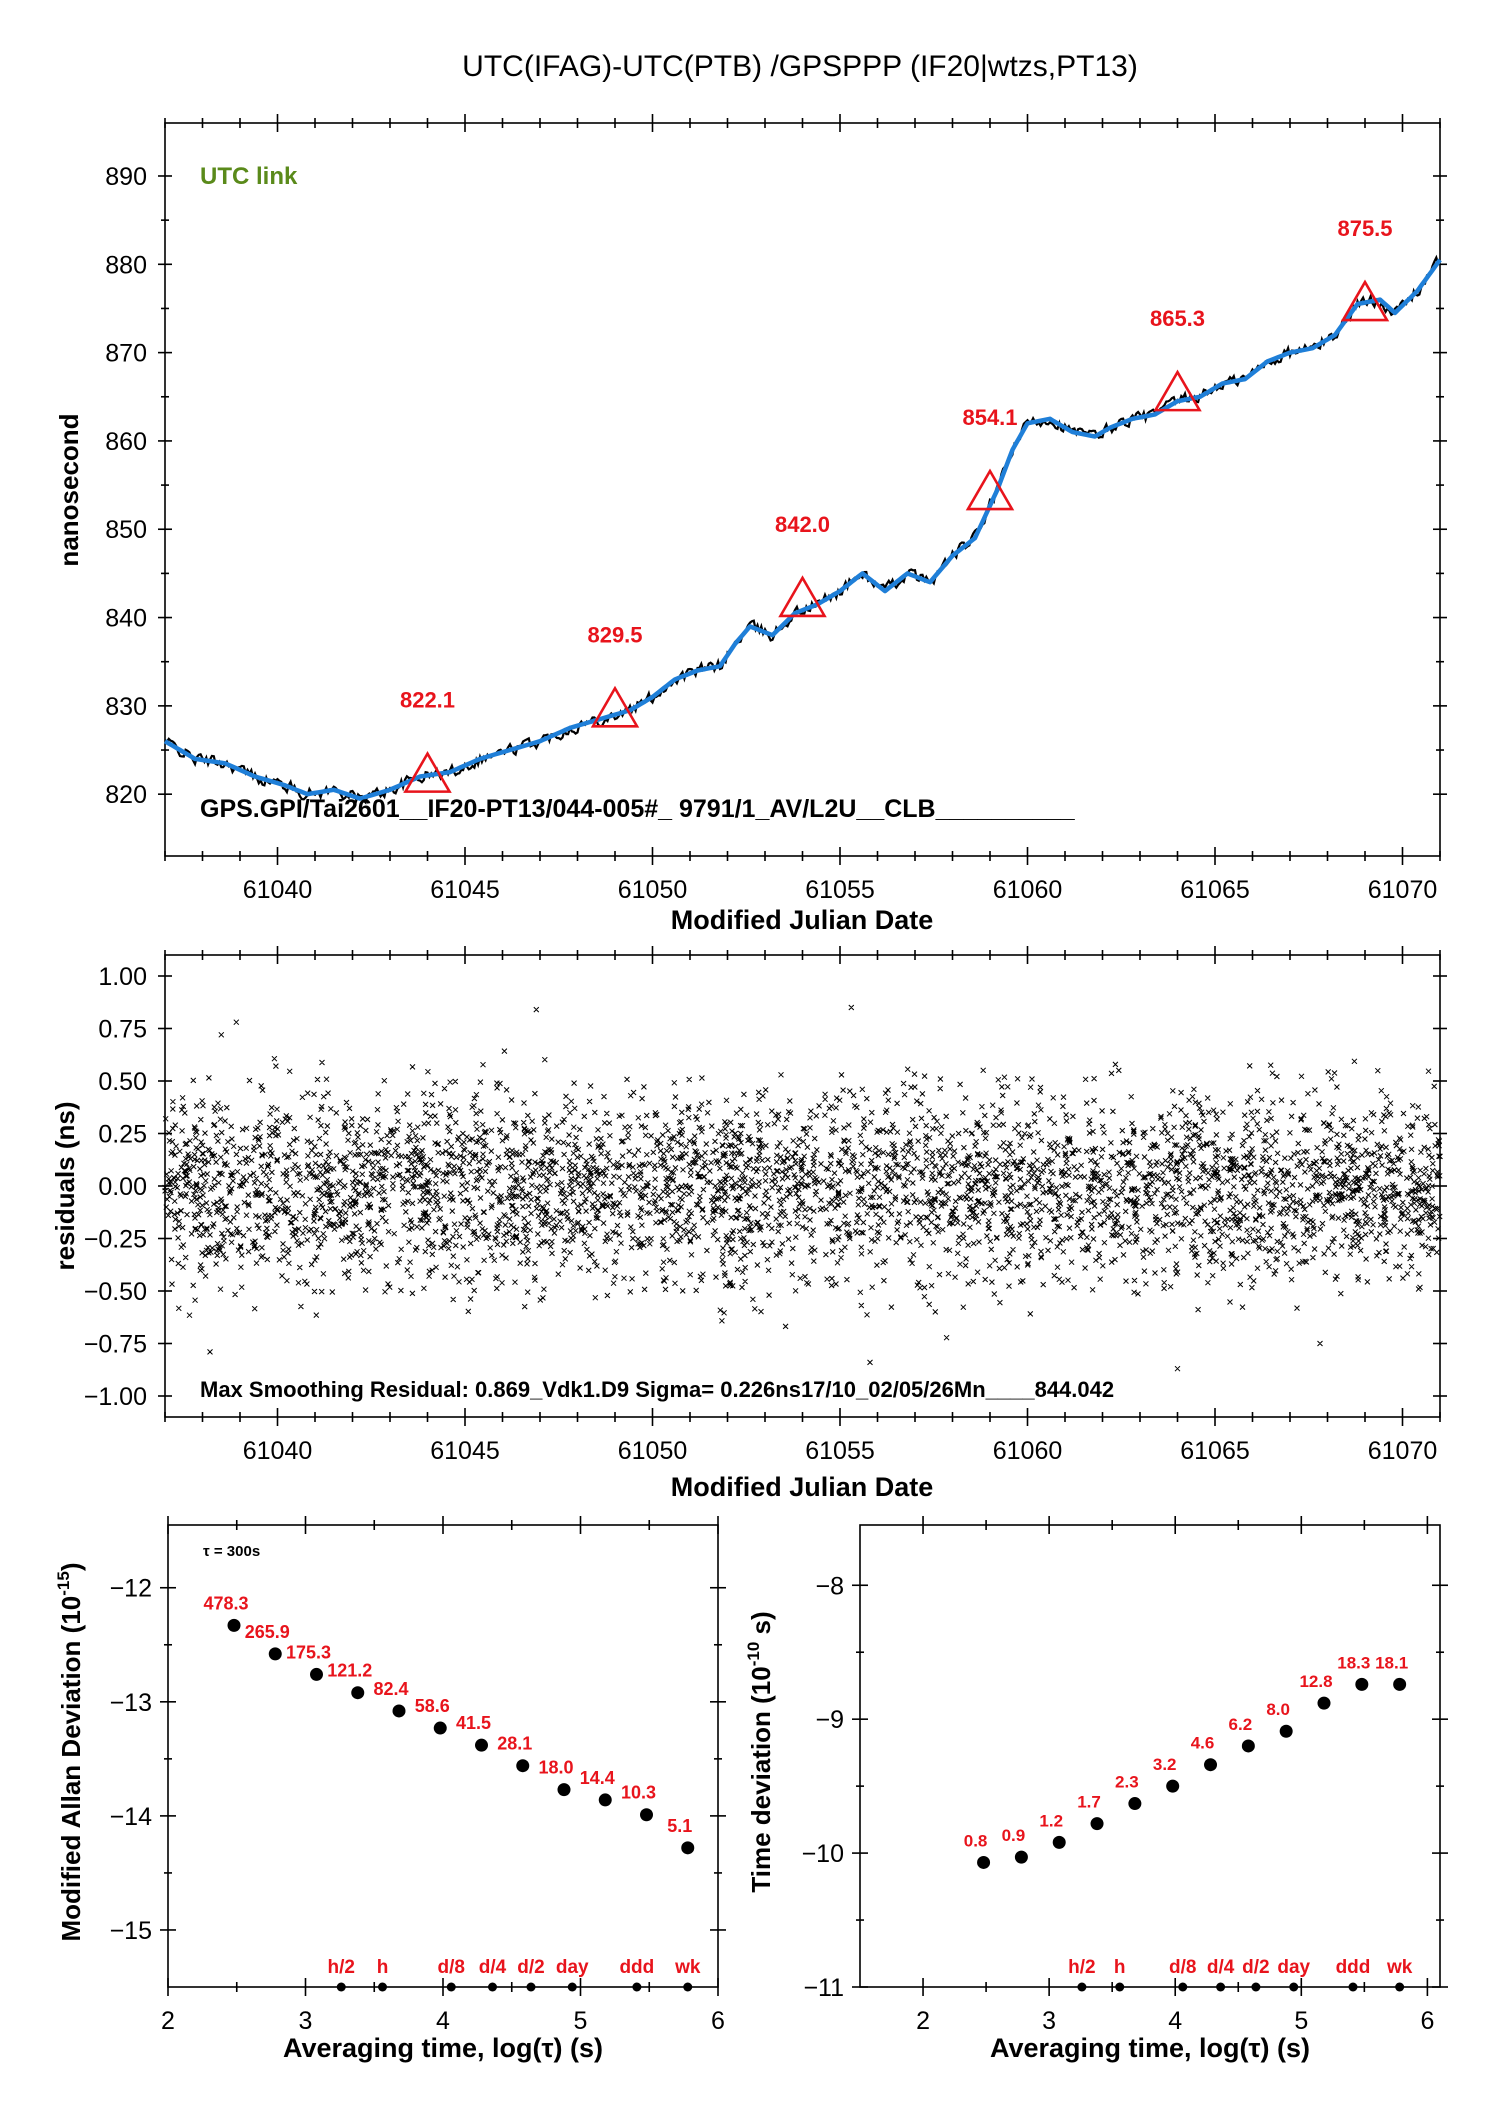  I want to click on marker-label: 842.0, so click(802, 524).